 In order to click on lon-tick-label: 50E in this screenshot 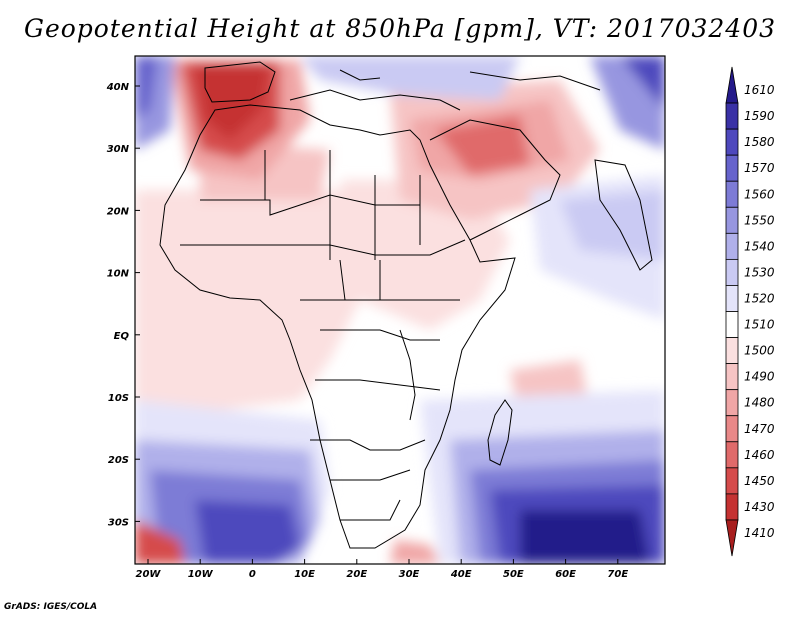, I will do `click(513, 574)`.